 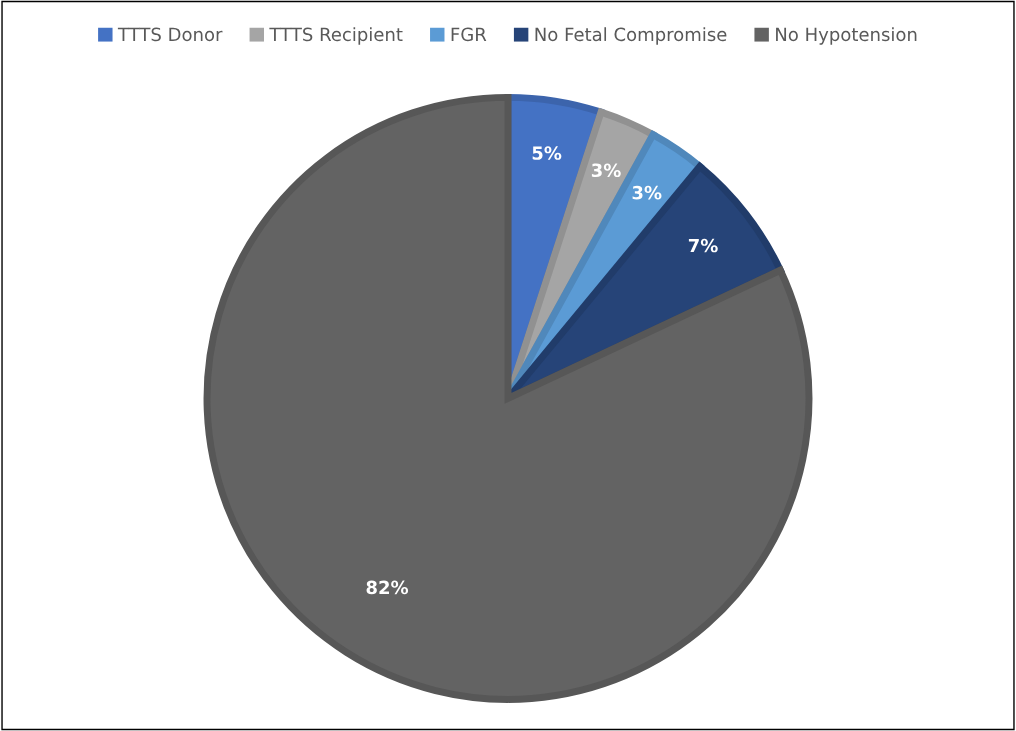 I want to click on legend-label: TTTS Donor, so click(x=170, y=34).